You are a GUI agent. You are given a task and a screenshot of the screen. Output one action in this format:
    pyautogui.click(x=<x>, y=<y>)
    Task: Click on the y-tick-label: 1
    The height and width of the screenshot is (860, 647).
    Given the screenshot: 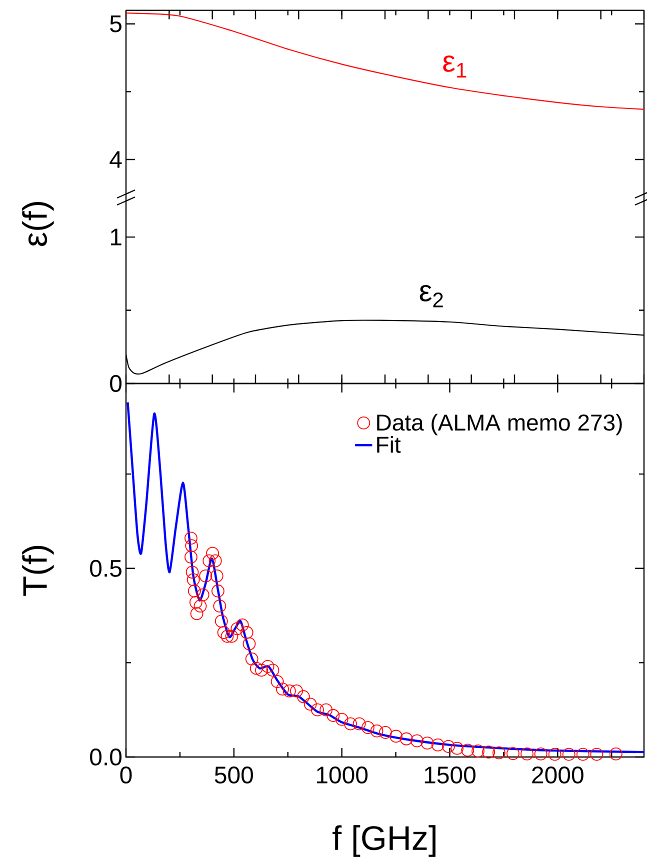 What is the action you would take?
    pyautogui.click(x=116, y=237)
    